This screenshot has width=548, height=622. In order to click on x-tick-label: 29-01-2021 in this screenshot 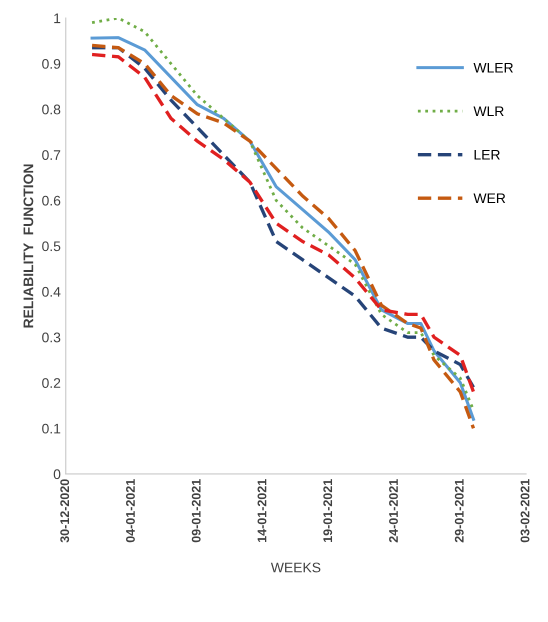, I will do `click(459, 510)`.